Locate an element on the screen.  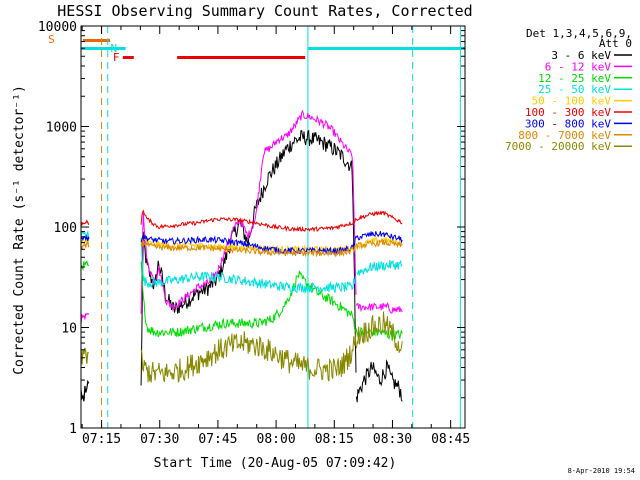
x-tick-label: 07:30 is located at coordinates (159, 439).